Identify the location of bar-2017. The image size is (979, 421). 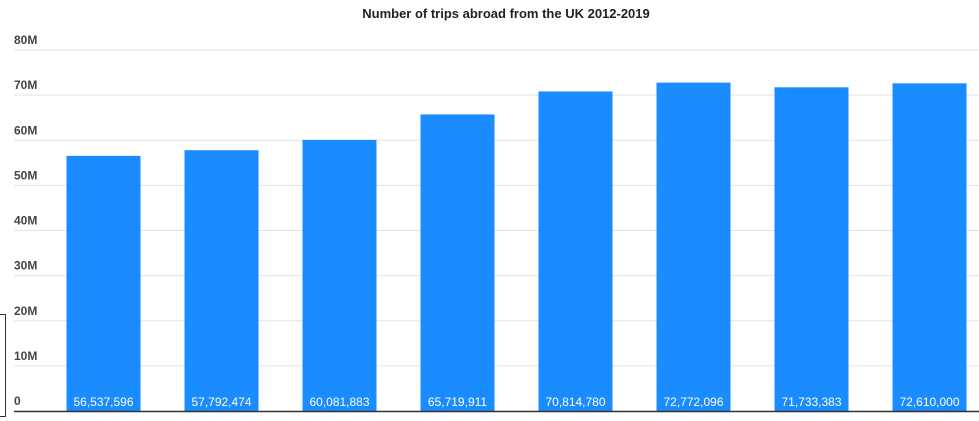
(693, 247).